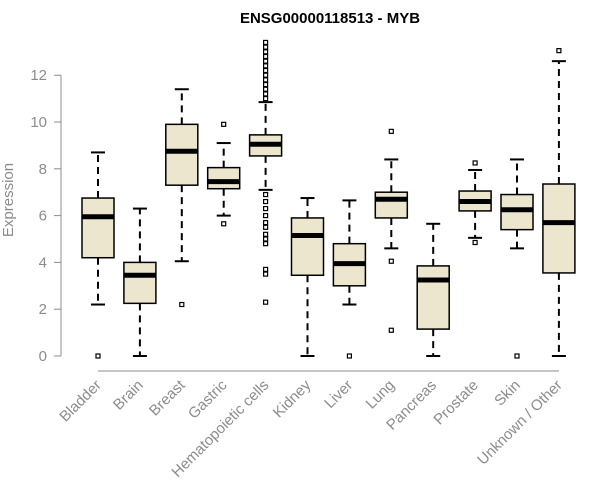 Image resolution: width=600 pixels, height=500 pixels. What do you see at coordinates (292, 398) in the screenshot?
I see `category-label: Kidney` at bounding box center [292, 398].